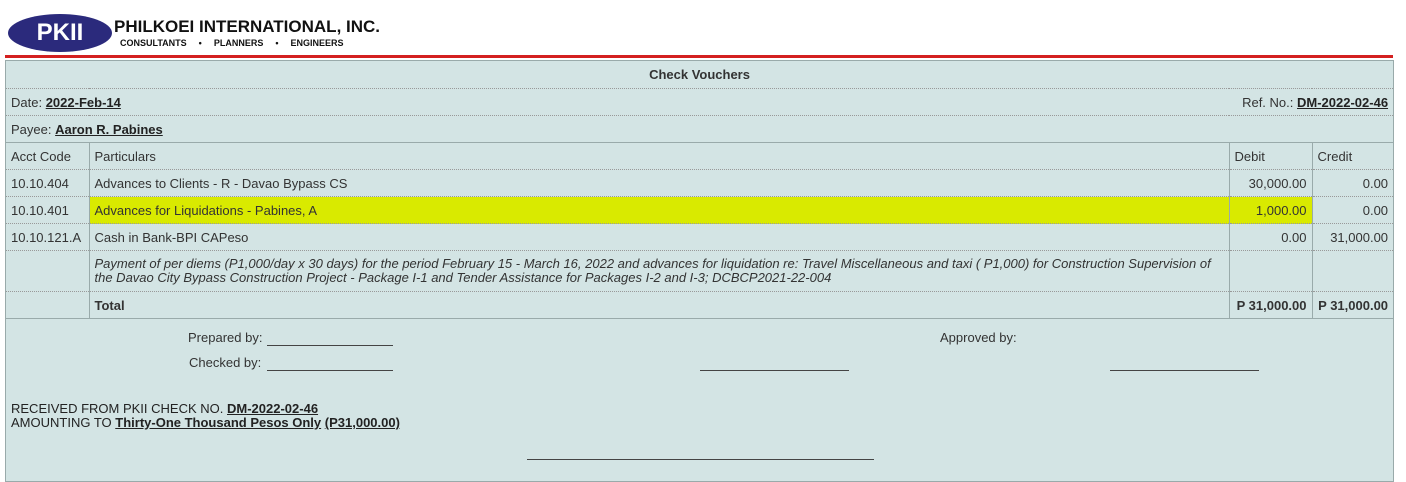  I want to click on prepared-label: Prepared by:, so click(225, 337).